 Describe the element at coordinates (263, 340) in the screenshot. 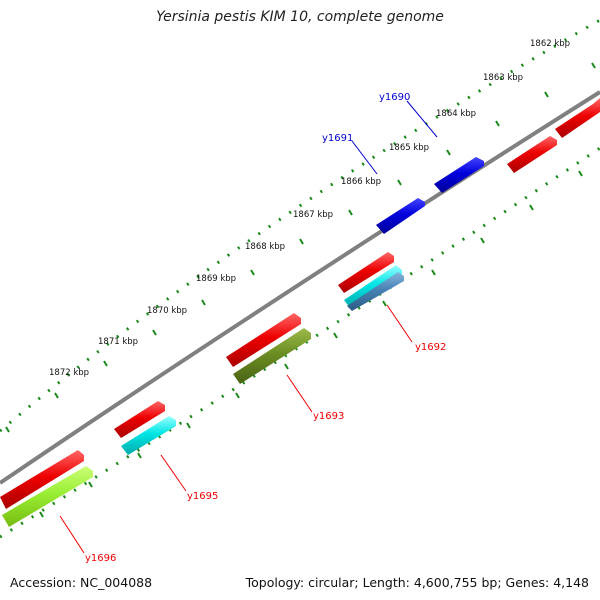

I see `gene-red-b` at that location.